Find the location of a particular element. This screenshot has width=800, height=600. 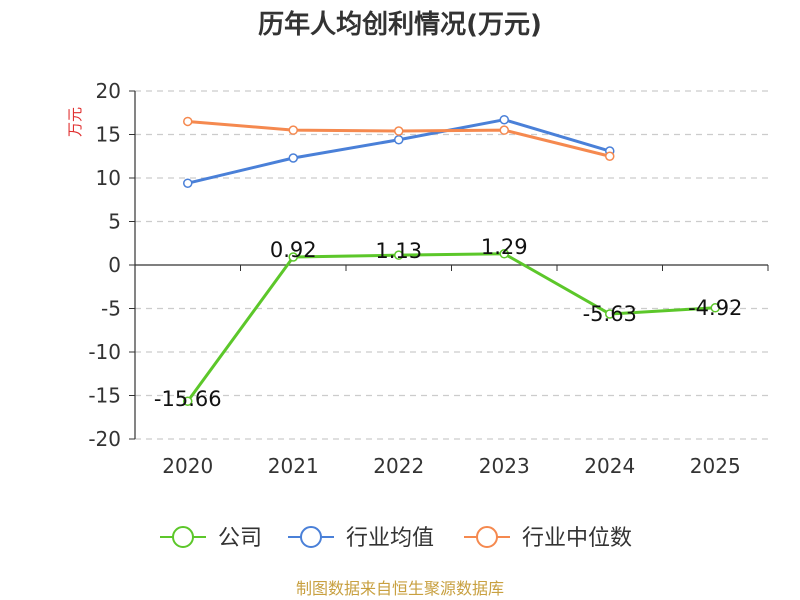

y-tick-label-4: 0 is located at coordinates (114, 265).